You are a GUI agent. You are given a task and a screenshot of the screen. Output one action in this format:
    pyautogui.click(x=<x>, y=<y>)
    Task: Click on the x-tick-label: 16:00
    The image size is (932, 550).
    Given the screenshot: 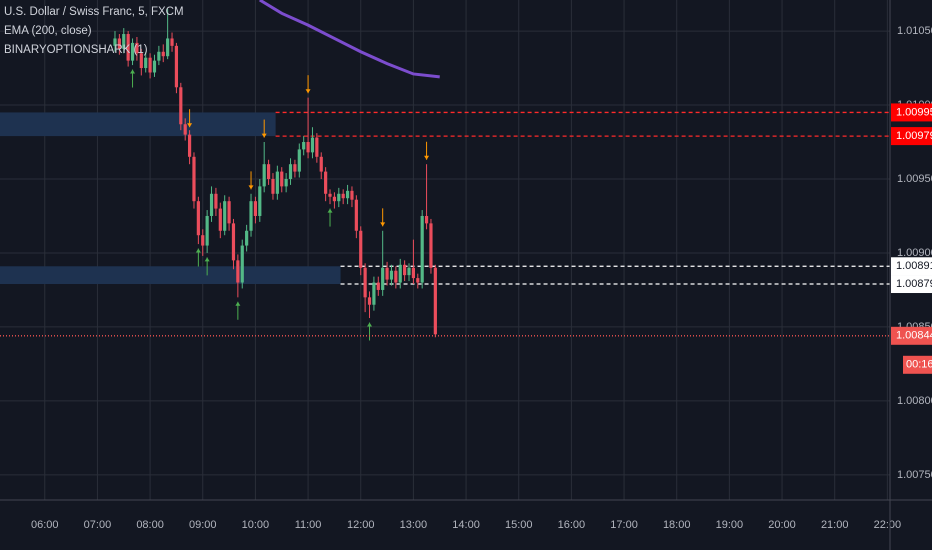 What is the action you would take?
    pyautogui.click(x=572, y=525)
    